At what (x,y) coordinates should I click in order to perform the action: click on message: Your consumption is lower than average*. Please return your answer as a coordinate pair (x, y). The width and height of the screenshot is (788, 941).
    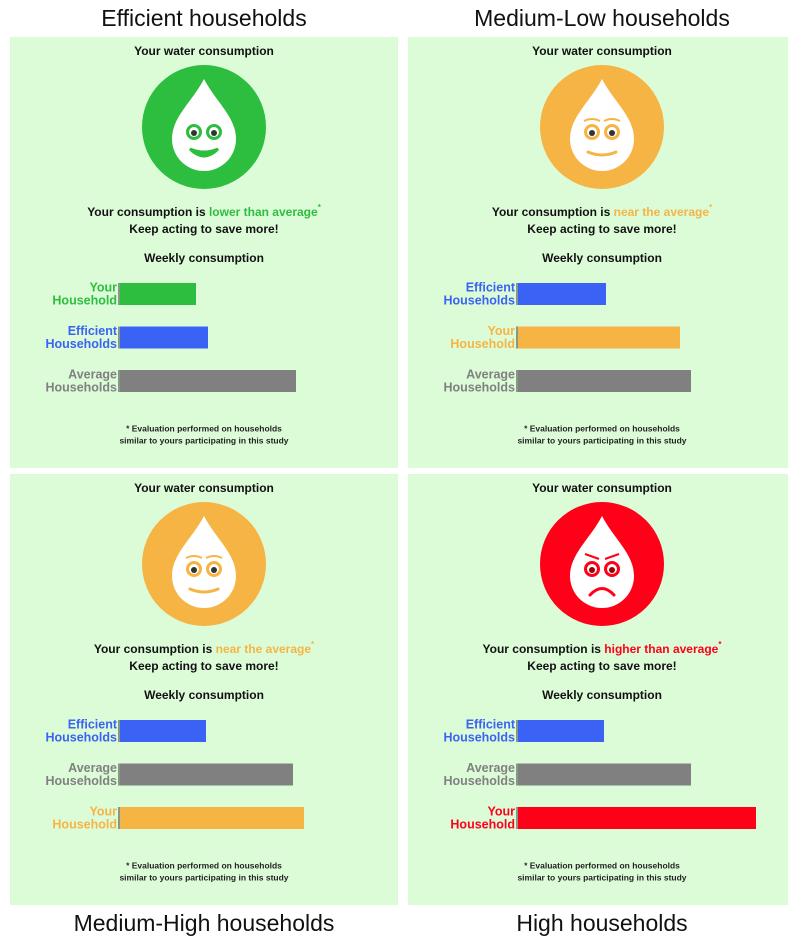
    Looking at the image, I should click on (204, 211).